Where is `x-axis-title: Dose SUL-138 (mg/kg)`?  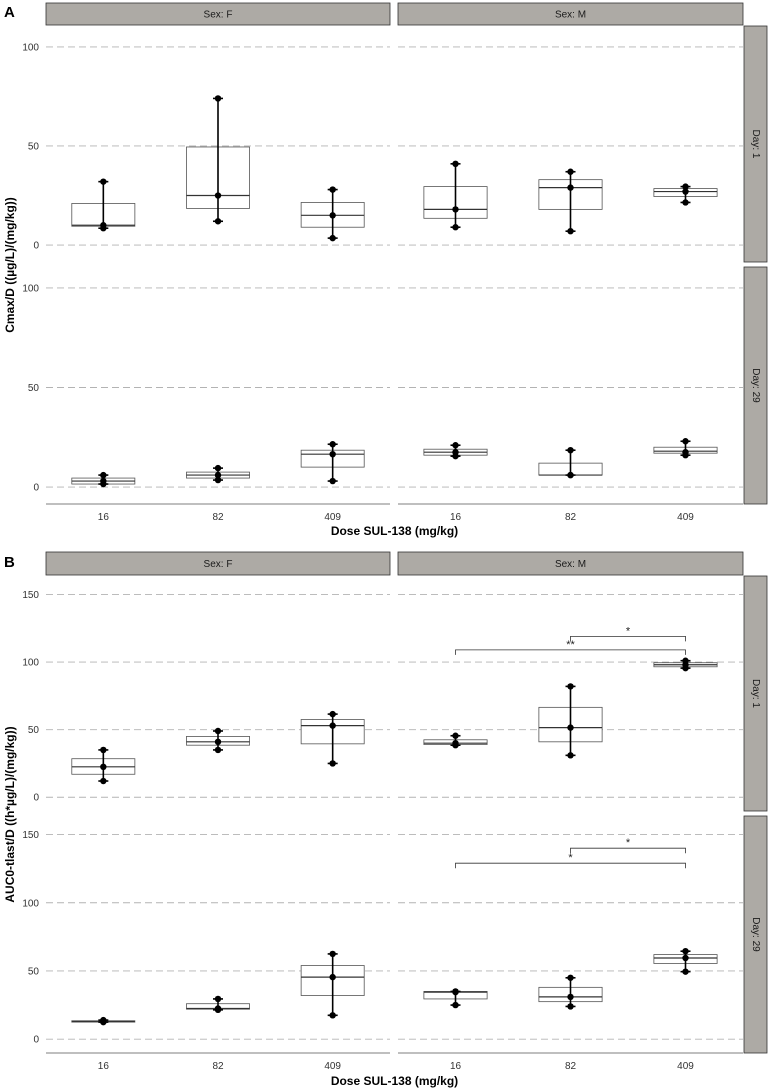 x-axis-title: Dose SUL-138 (mg/kg) is located at coordinates (394, 531).